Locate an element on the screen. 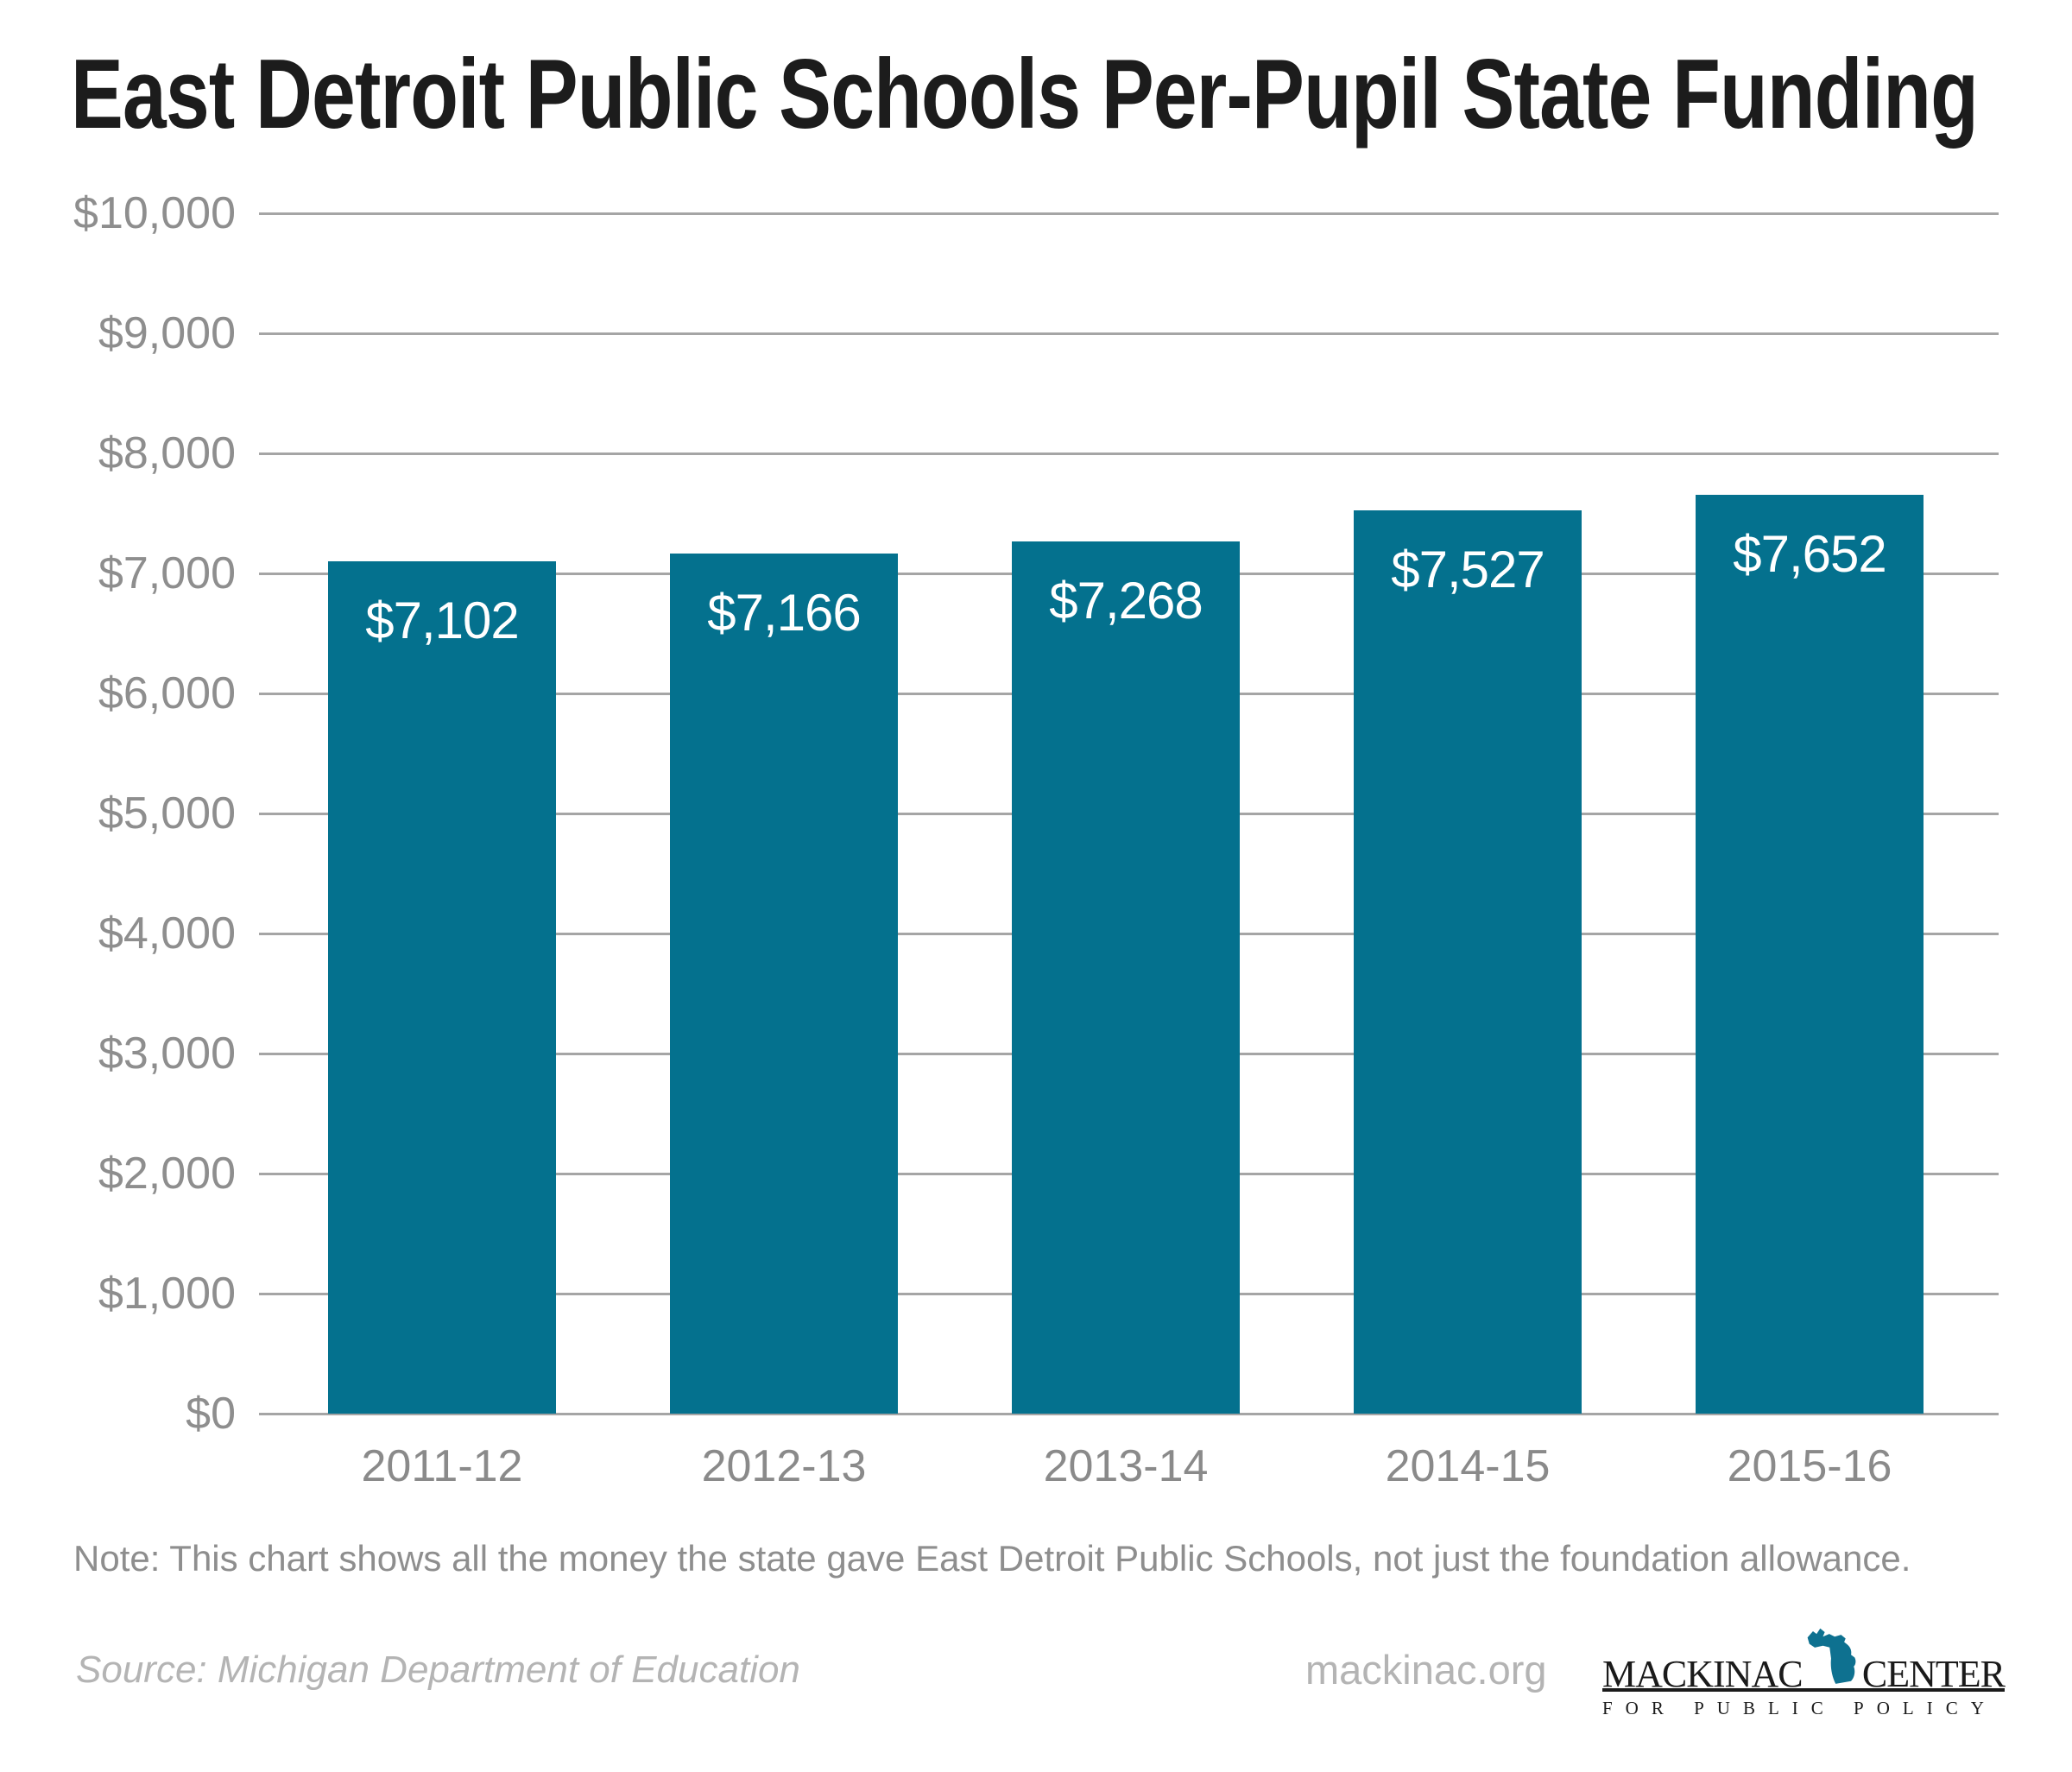  logo-word-center: CENTER is located at coordinates (1933, 1674).